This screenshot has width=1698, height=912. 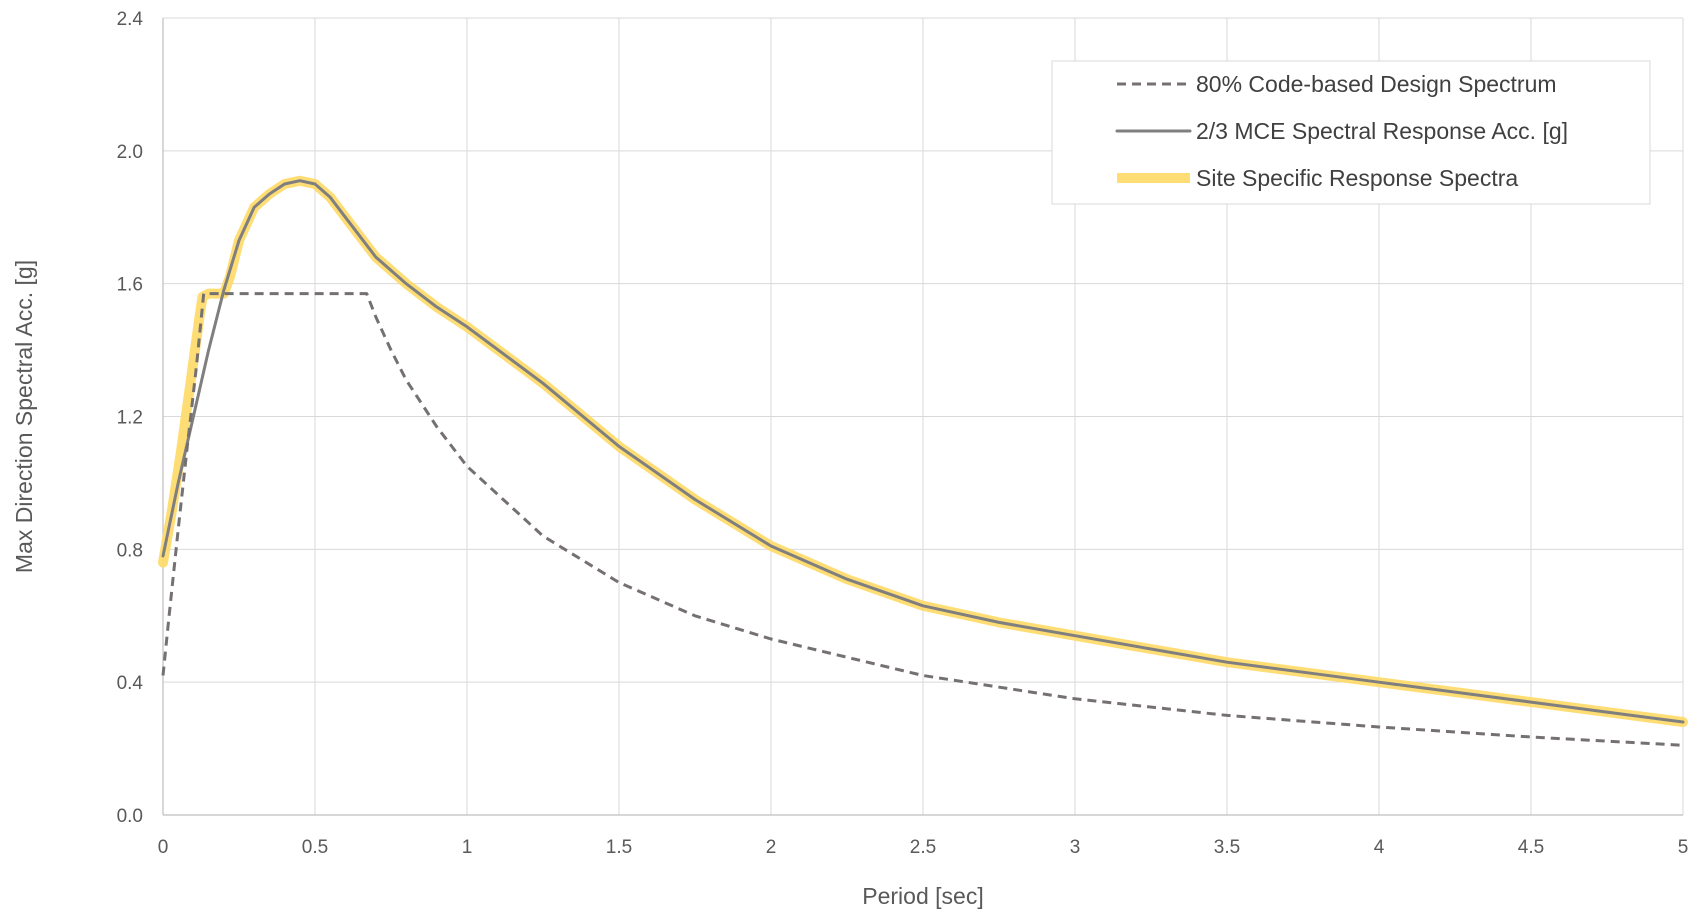 What do you see at coordinates (130, 19) in the screenshot?
I see `y-tick-label: 2.4` at bounding box center [130, 19].